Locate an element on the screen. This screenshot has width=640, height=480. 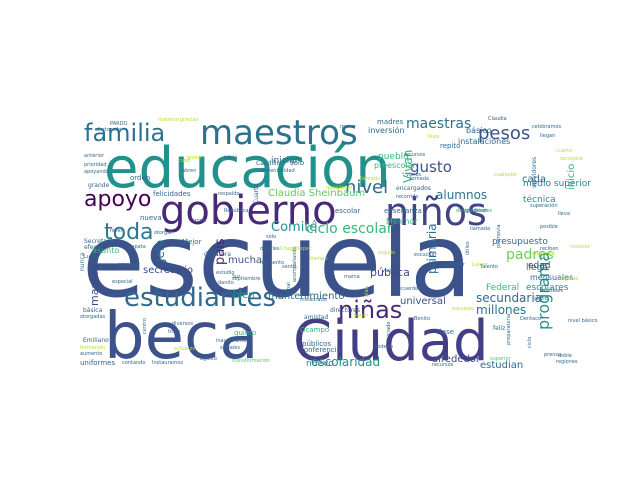
word-136: Sur is located at coordinates (236, 277).